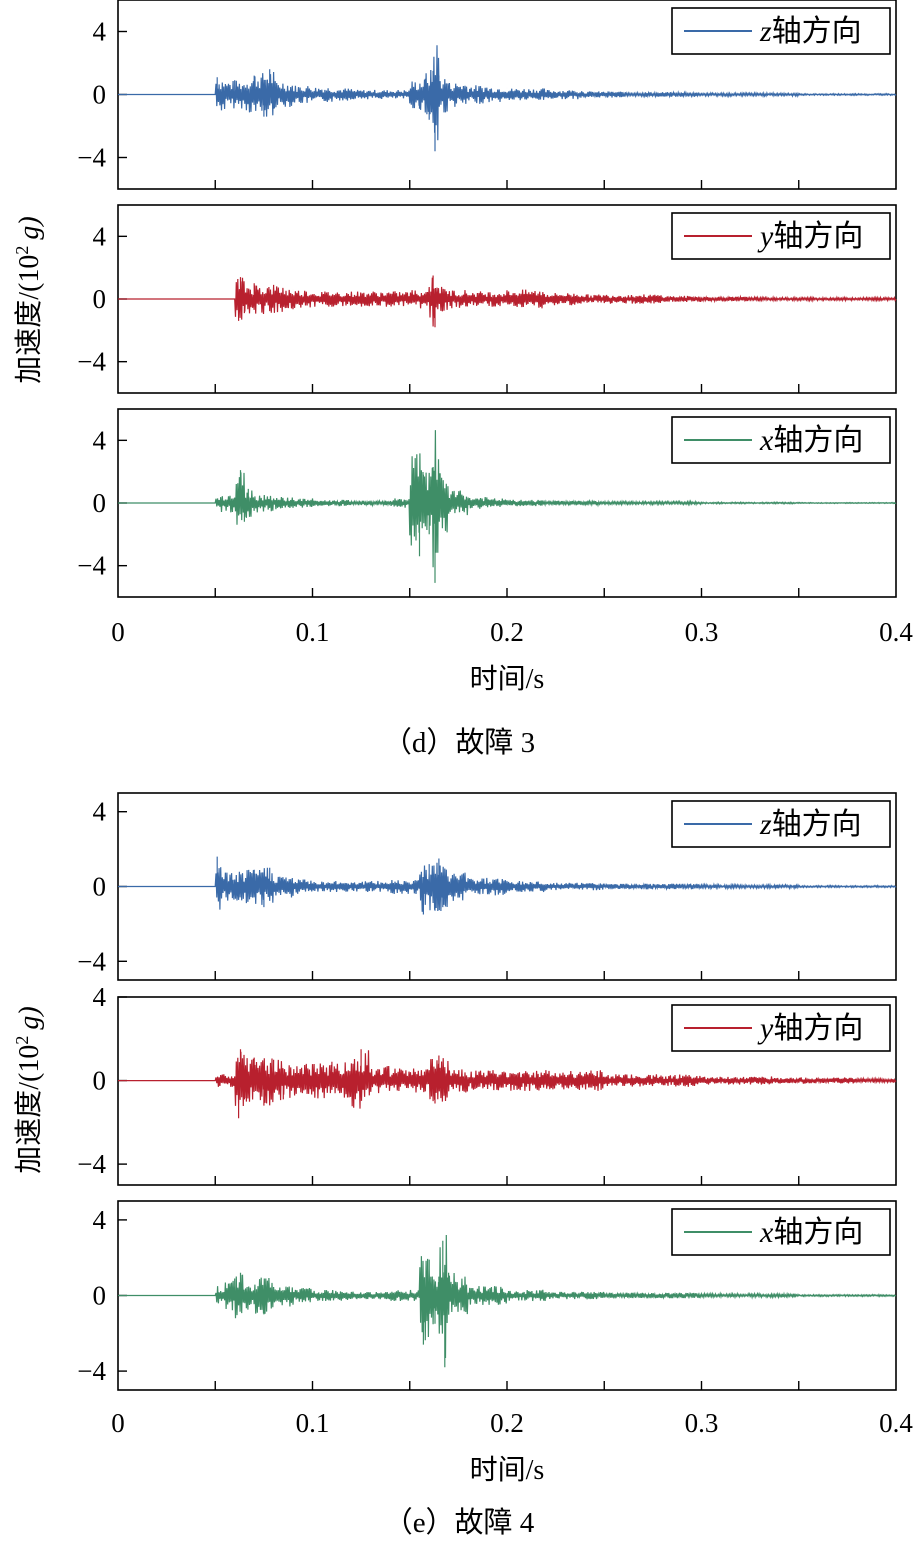  I want to click on x-tick-label: 0.1, so click(313, 1423).